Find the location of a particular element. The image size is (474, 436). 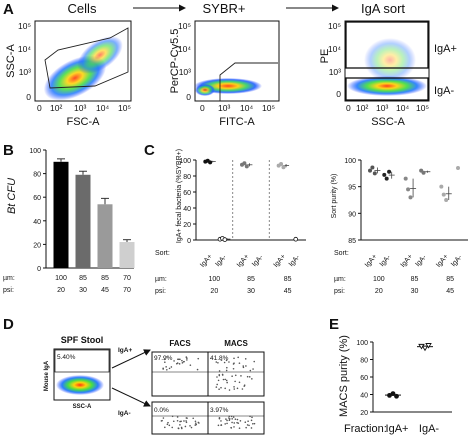

arrow-to-iga-neg is located at coordinates (131, 397).